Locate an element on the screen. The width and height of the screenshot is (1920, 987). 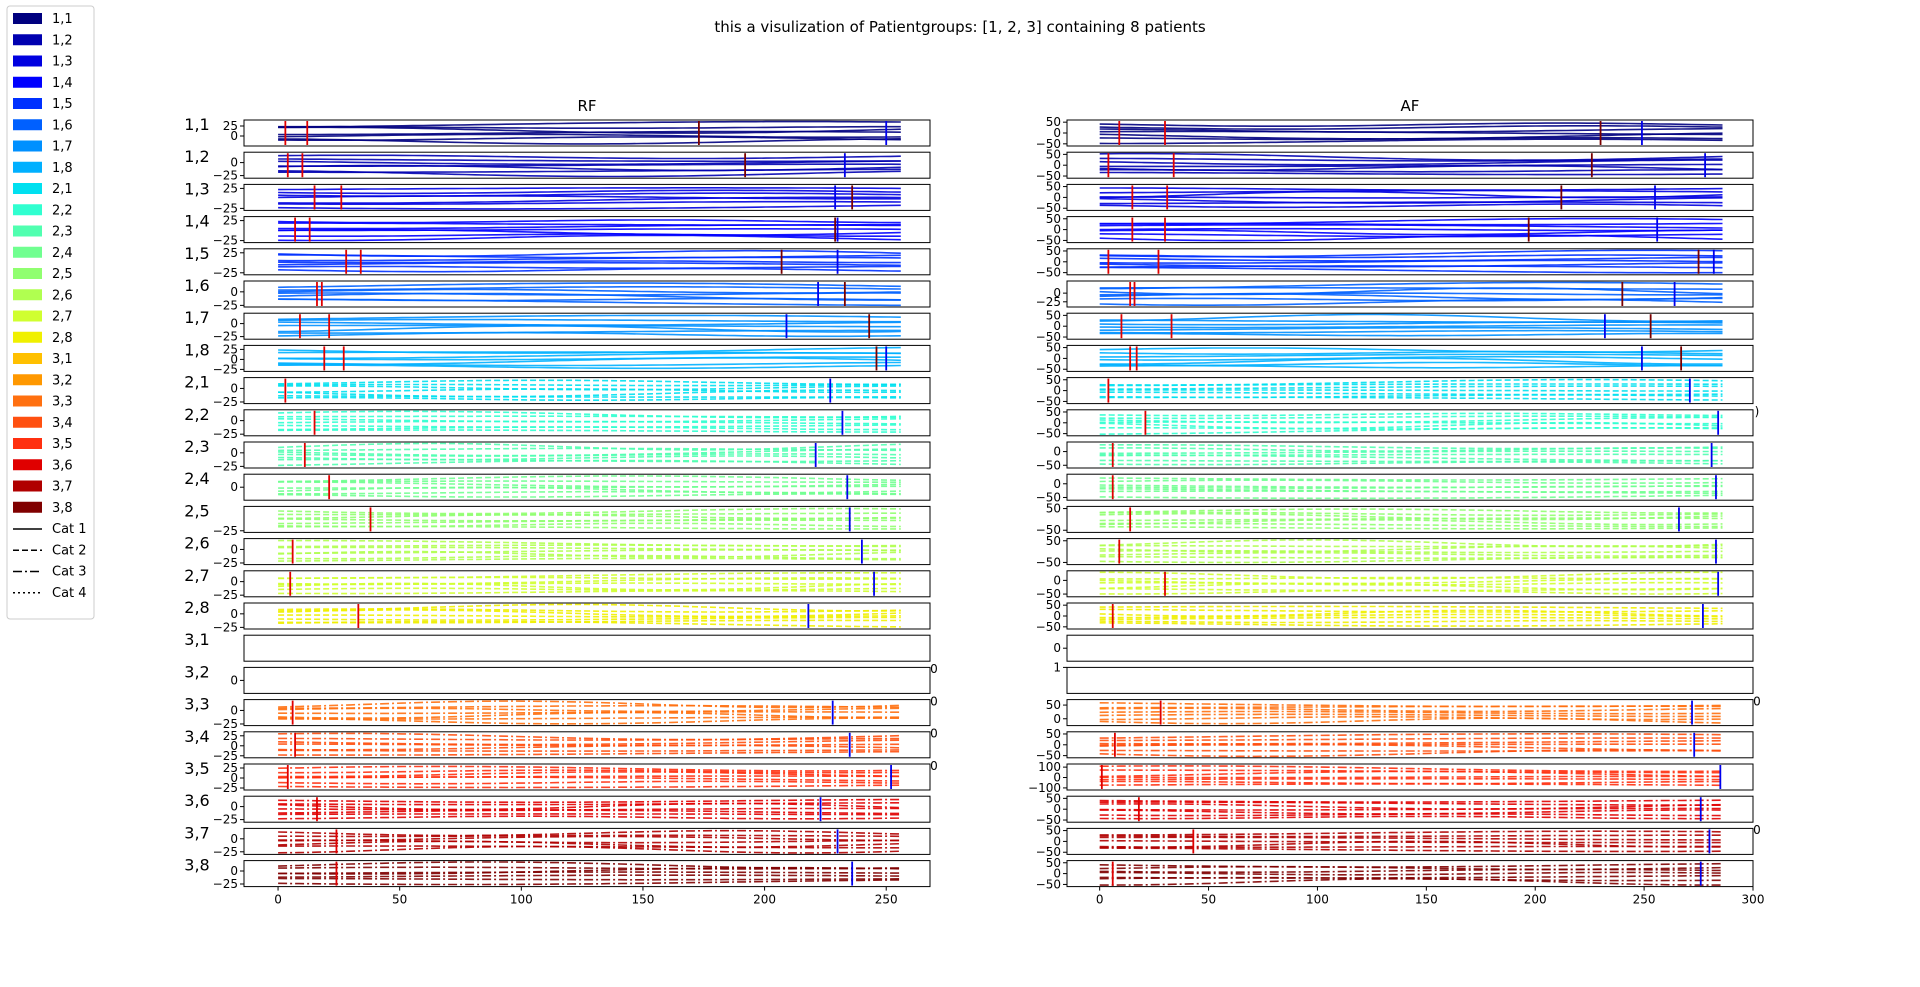
subplot-af-1-1: 500−50 is located at coordinates (1395, 133).